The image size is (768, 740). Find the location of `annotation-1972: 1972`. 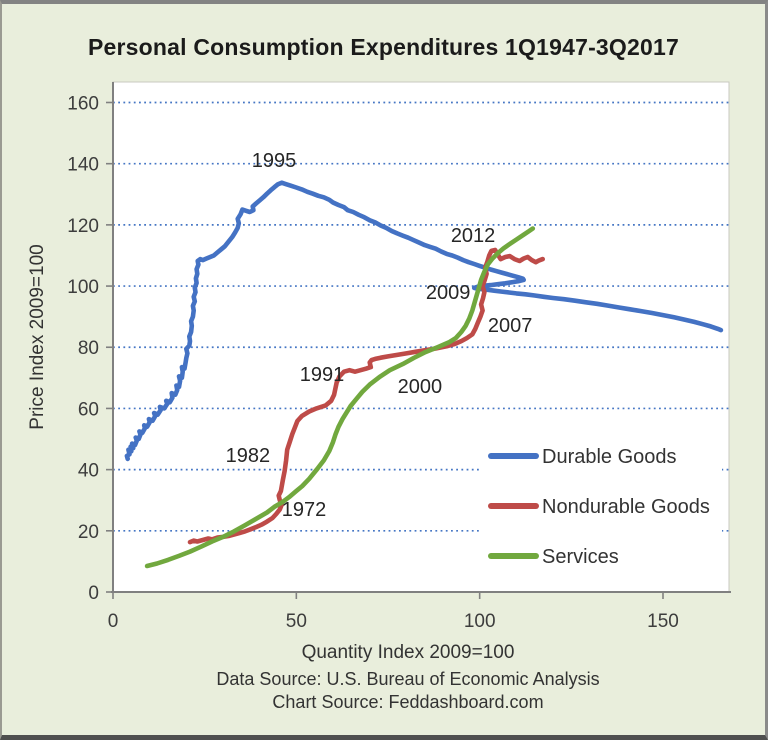

annotation-1972: 1972 is located at coordinates (304, 510).